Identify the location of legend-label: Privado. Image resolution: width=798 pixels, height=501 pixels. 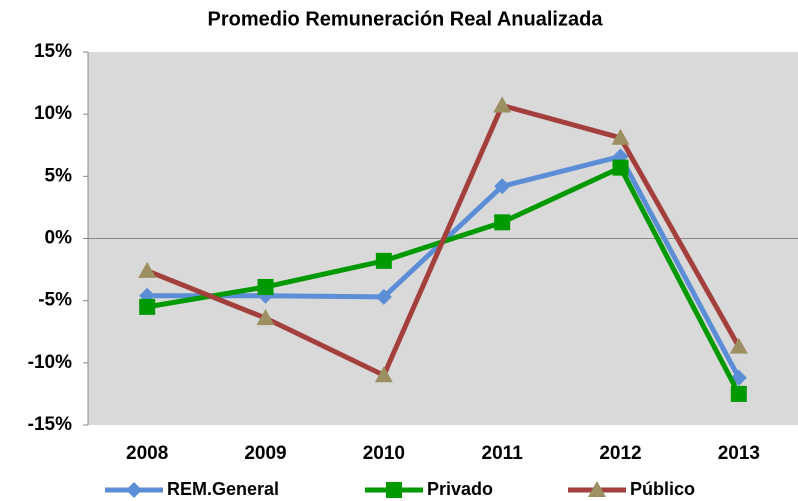
(460, 489).